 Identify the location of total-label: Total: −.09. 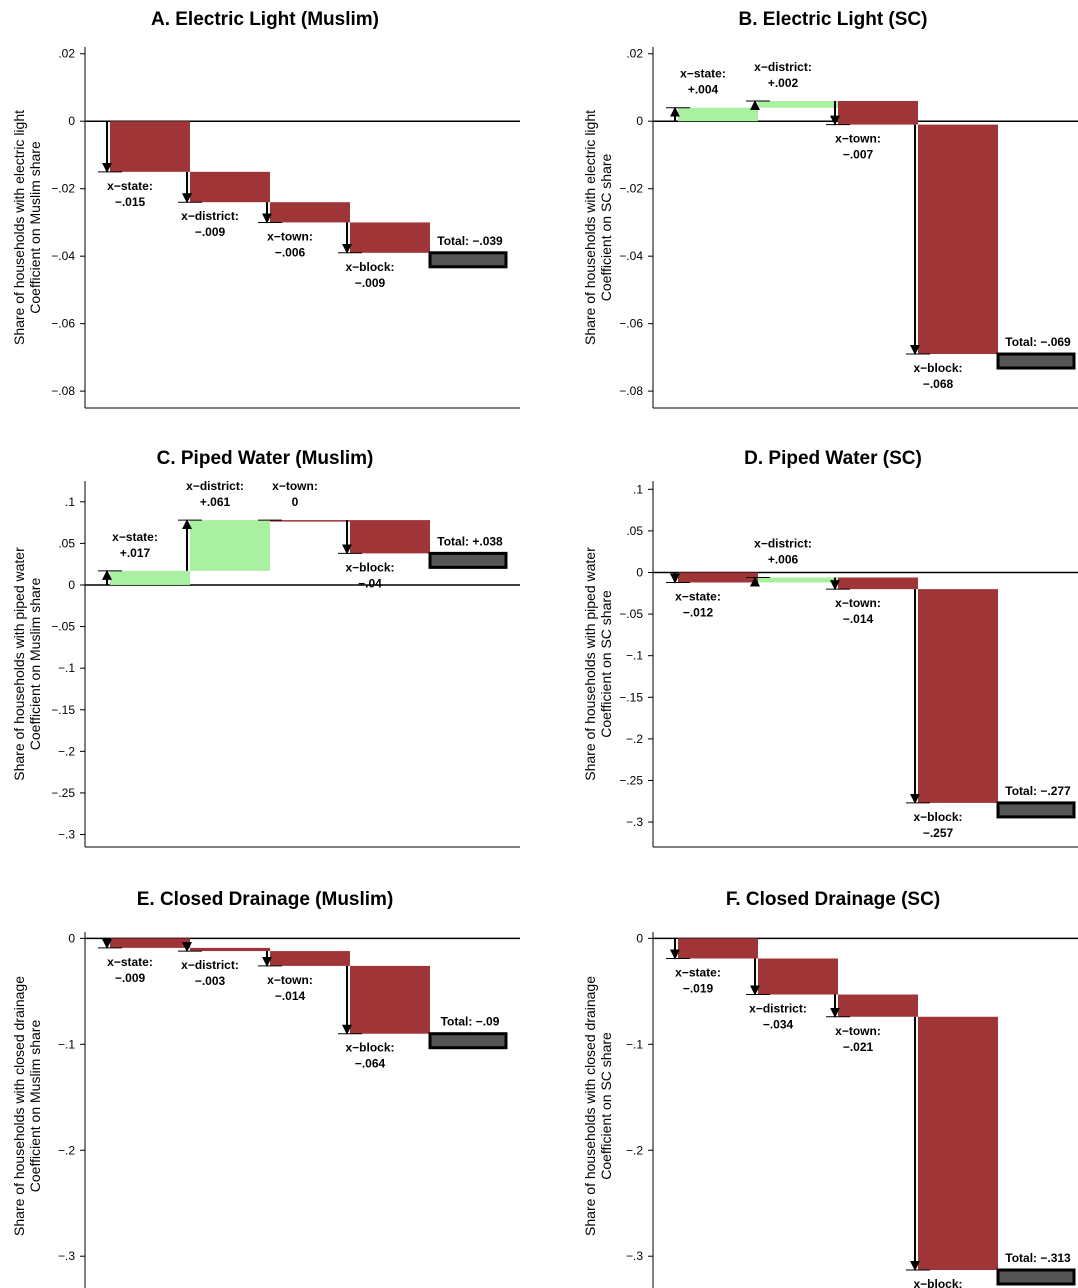
(470, 1022).